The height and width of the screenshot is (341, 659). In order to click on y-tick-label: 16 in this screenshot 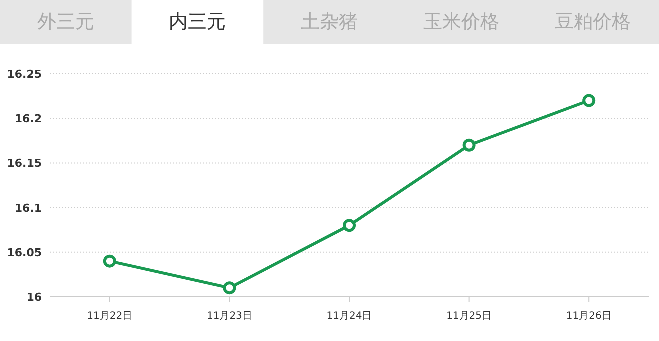, I will do `click(34, 297)`.